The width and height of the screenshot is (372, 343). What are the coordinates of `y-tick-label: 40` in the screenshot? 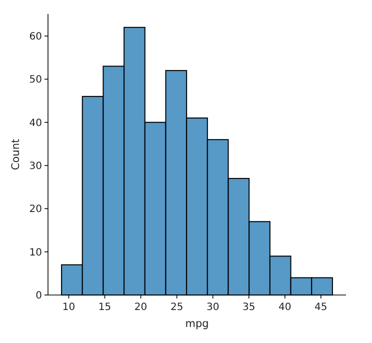 It's located at (35, 123).